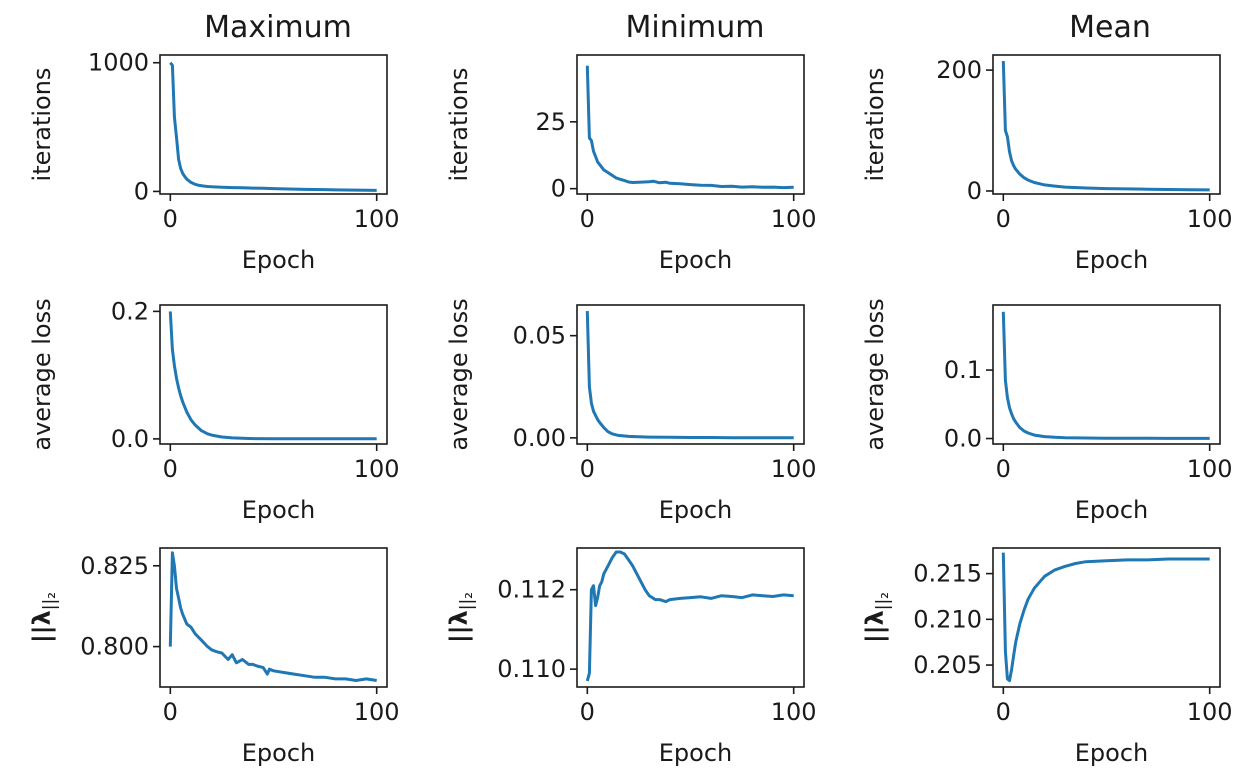  I want to click on y-tick-label: 0.210, so click(947, 619).